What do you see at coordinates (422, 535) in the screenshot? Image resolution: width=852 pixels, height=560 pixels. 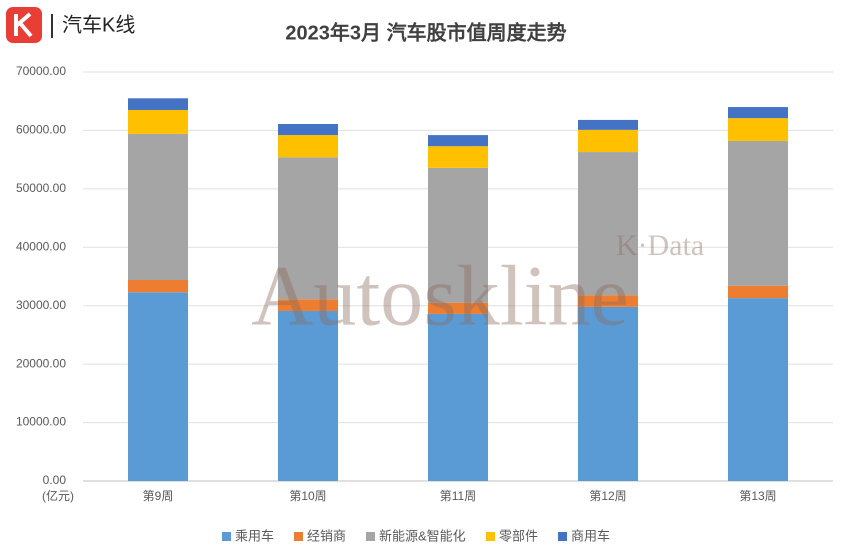 I see `legend-label: 新能源&智能化` at bounding box center [422, 535].